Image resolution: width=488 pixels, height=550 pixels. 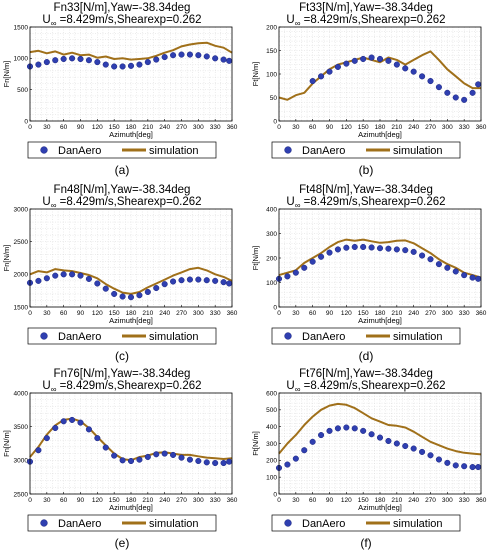 What do you see at coordinates (271, 234) in the screenshot?
I see `y-tick-label: 300` at bounding box center [271, 234].